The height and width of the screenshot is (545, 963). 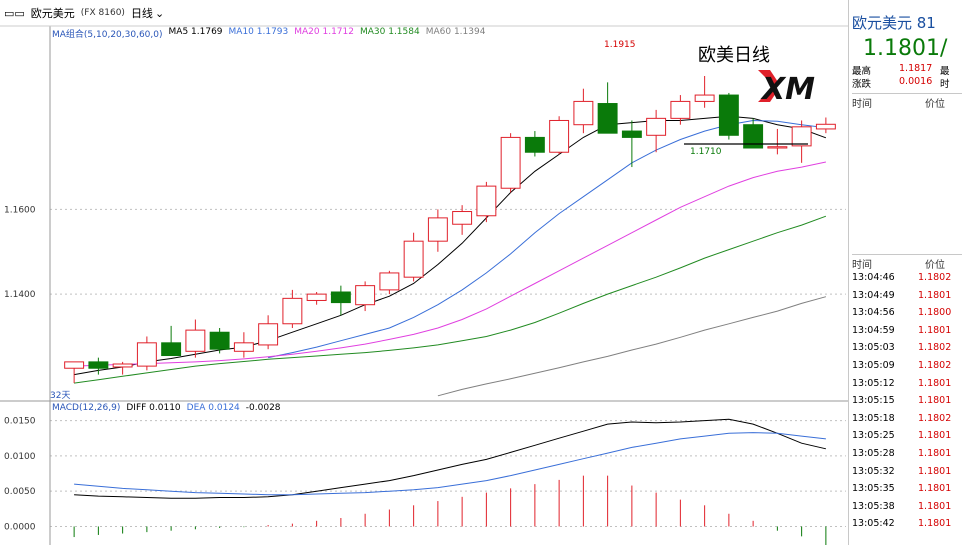 I want to click on change-value: 0.0016, so click(x=916, y=81).